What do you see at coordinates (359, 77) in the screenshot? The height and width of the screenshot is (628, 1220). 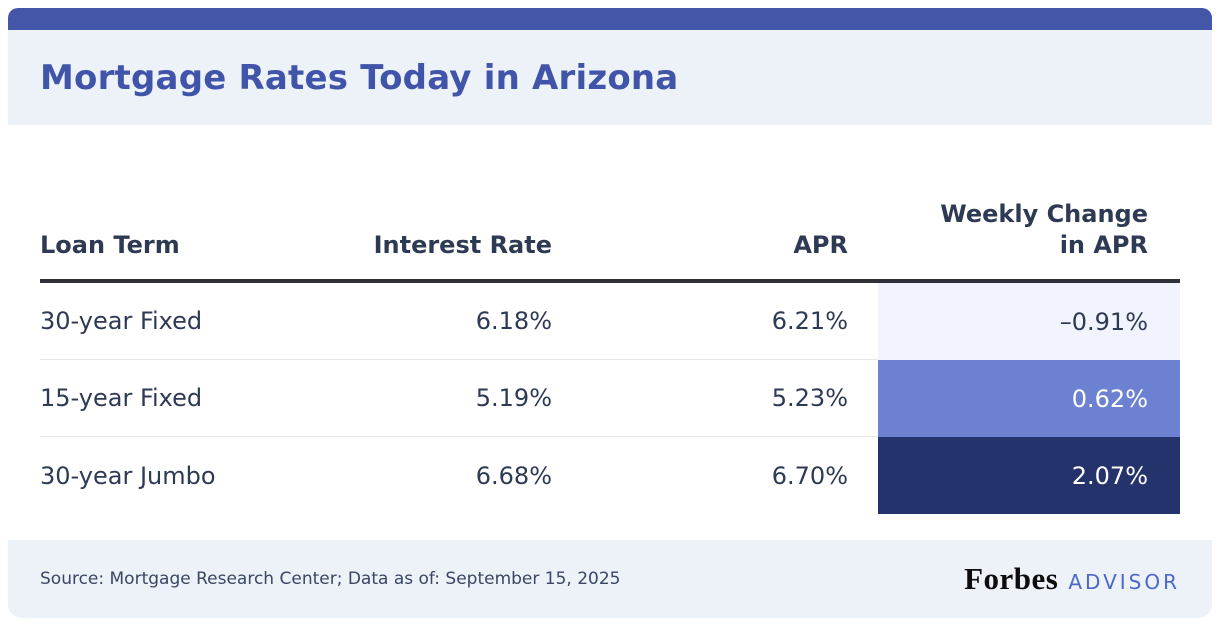 I see `page-title: Mortgage Rates Today in Arizona` at bounding box center [359, 77].